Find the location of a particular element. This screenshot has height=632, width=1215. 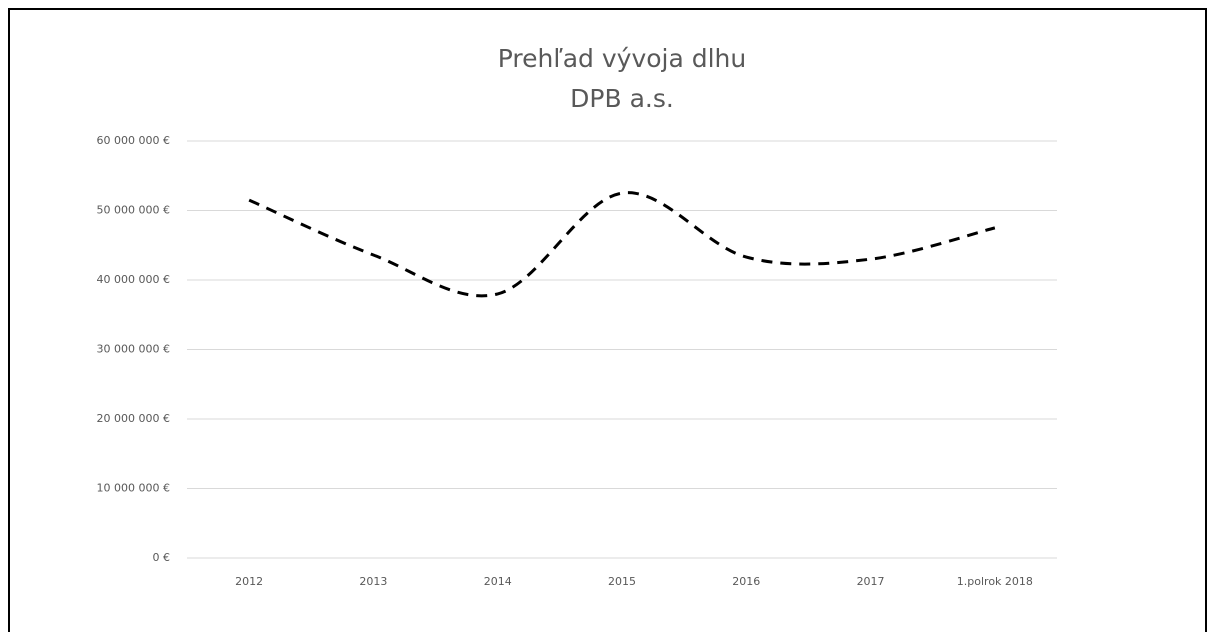

chart-title: Prehľad vývoja dlhu is located at coordinates (622, 58).